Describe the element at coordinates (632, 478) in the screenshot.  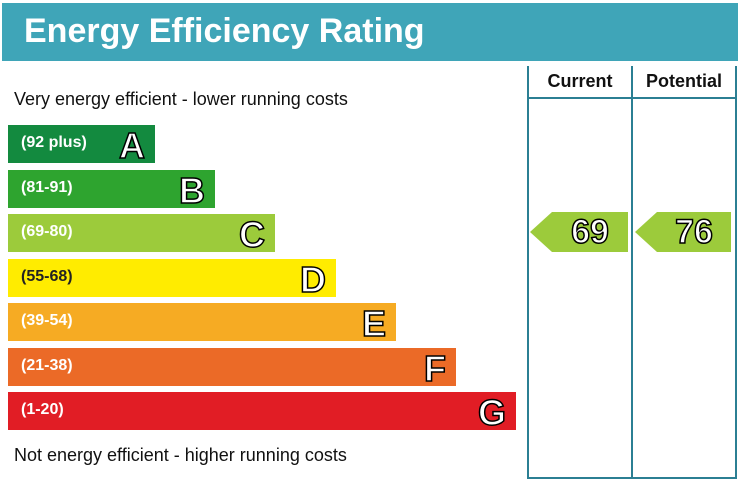
I see `bottom-border` at that location.